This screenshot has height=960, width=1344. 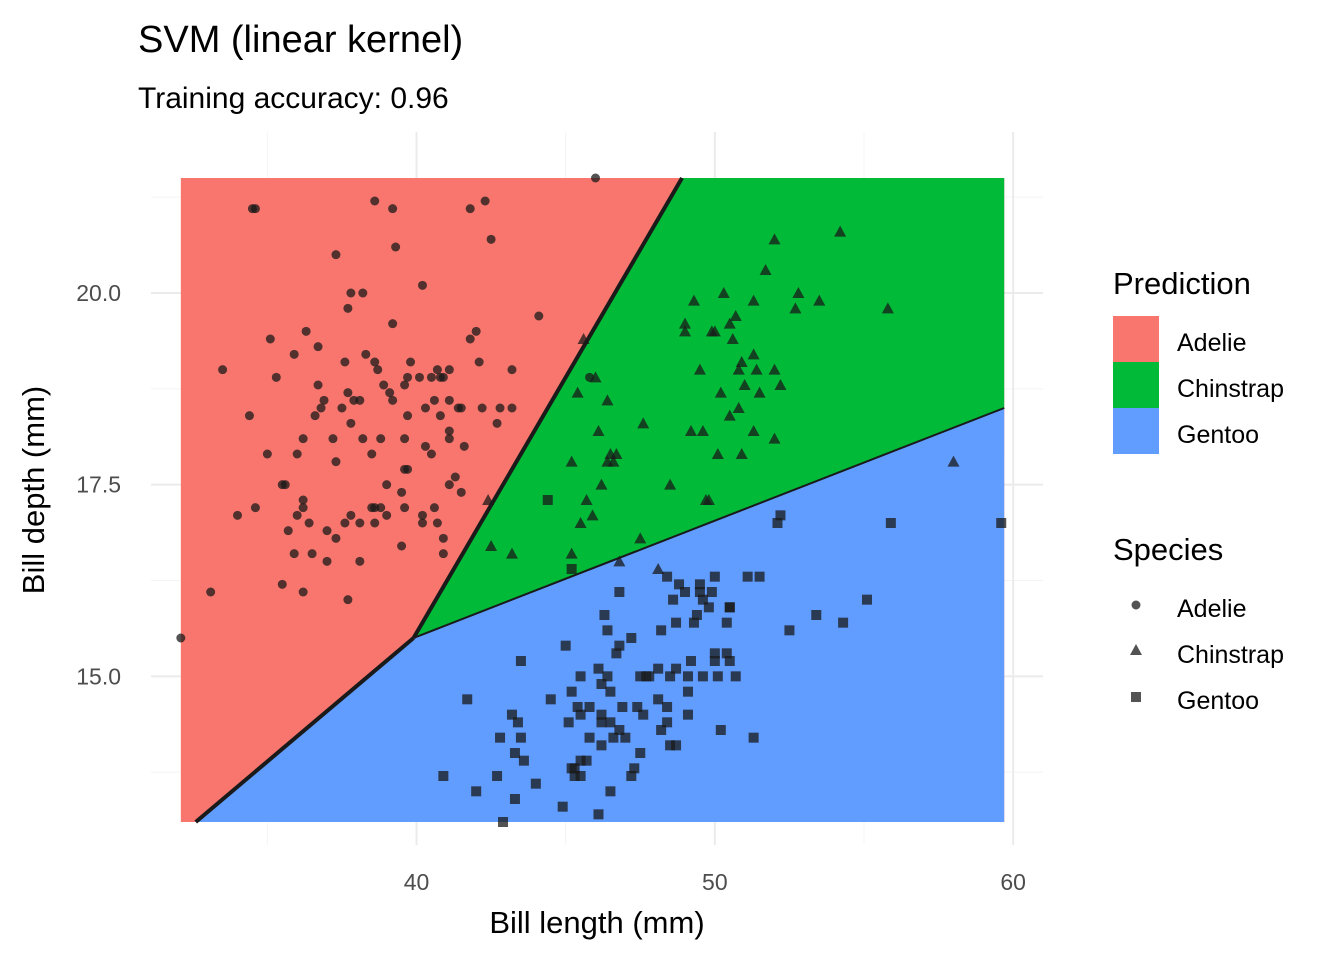 I want to click on legend-key-gentoo, so click(x=1136, y=431).